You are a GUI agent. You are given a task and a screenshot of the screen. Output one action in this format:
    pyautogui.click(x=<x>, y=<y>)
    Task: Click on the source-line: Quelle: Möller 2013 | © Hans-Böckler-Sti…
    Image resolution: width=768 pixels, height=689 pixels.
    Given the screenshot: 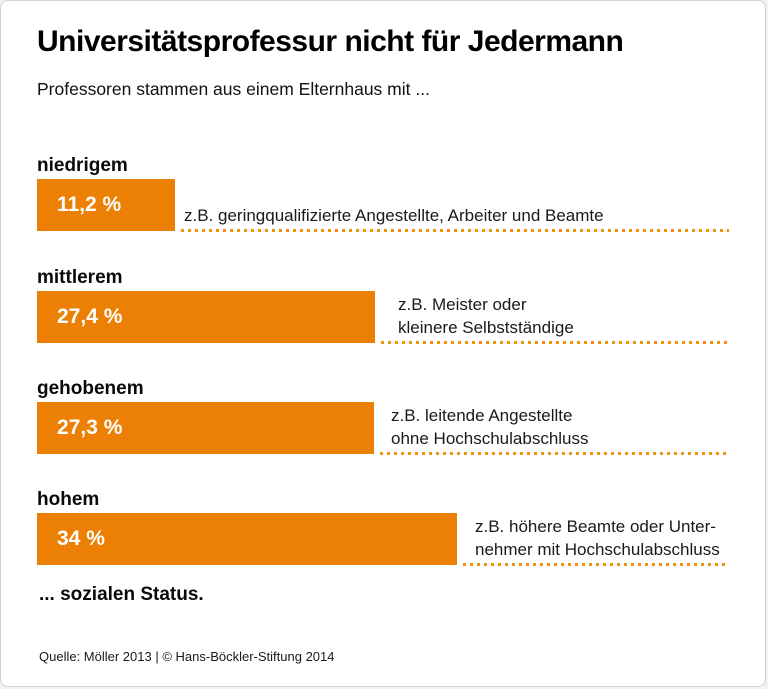 What is the action you would take?
    pyautogui.click(x=187, y=656)
    